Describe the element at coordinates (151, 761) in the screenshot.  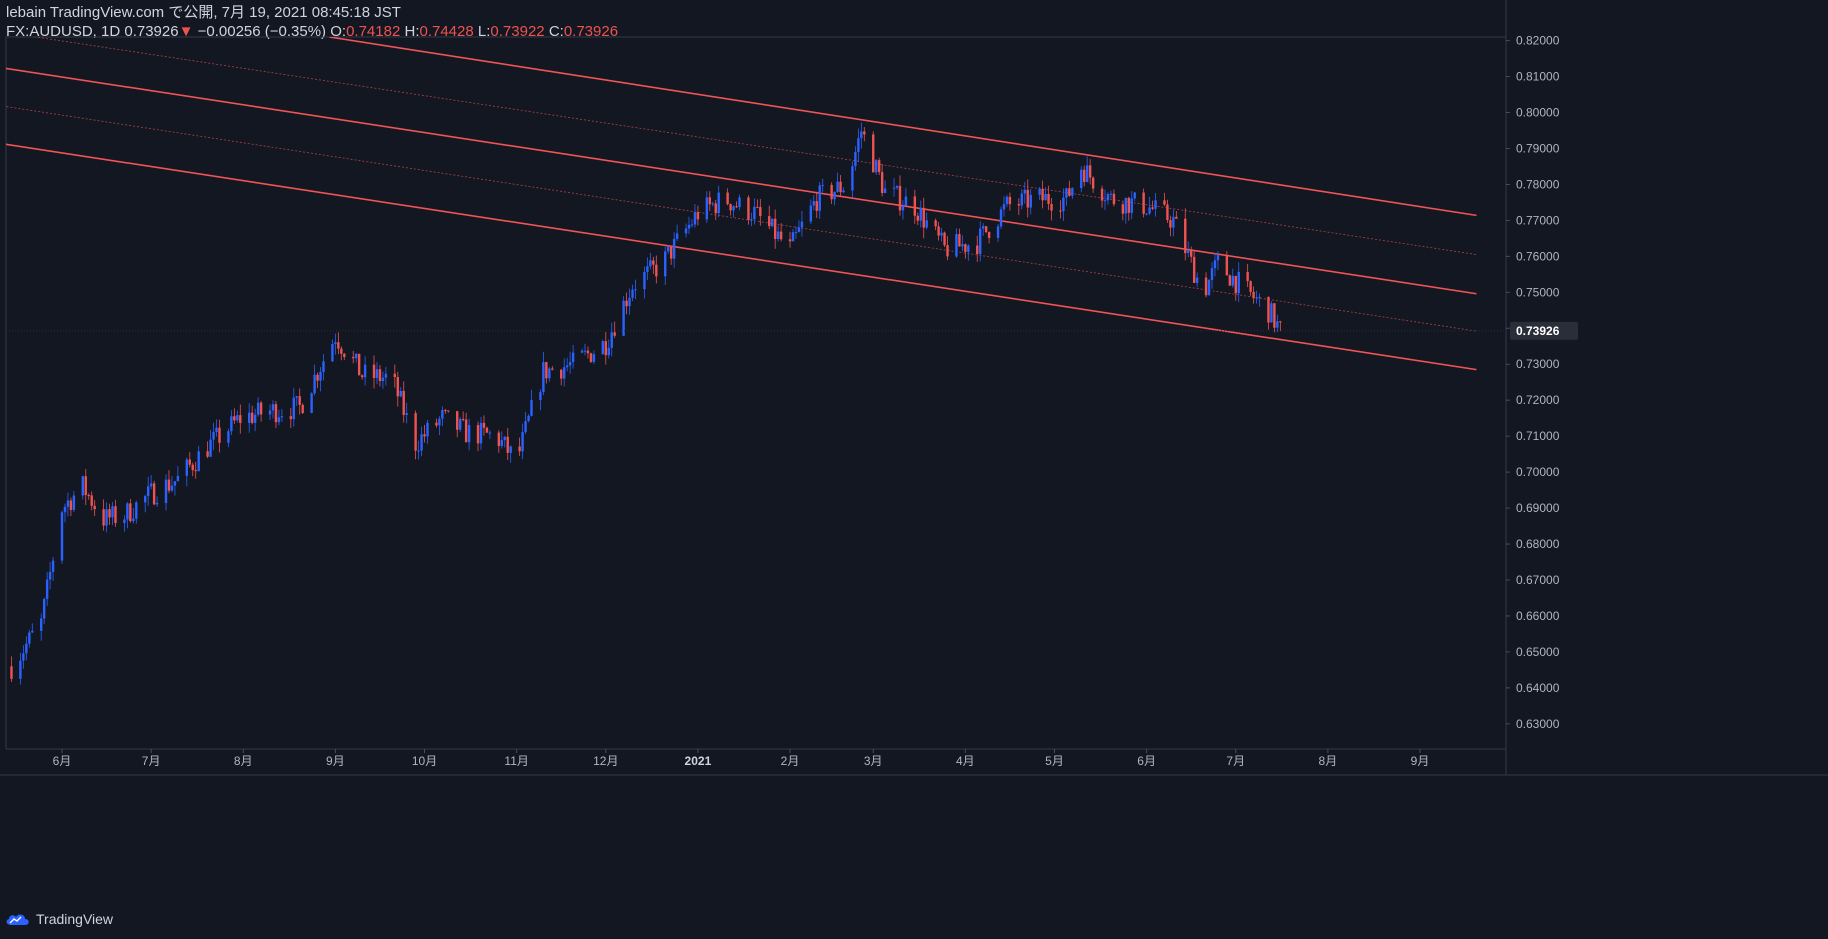
I see `x-tick-label: 7月` at that location.